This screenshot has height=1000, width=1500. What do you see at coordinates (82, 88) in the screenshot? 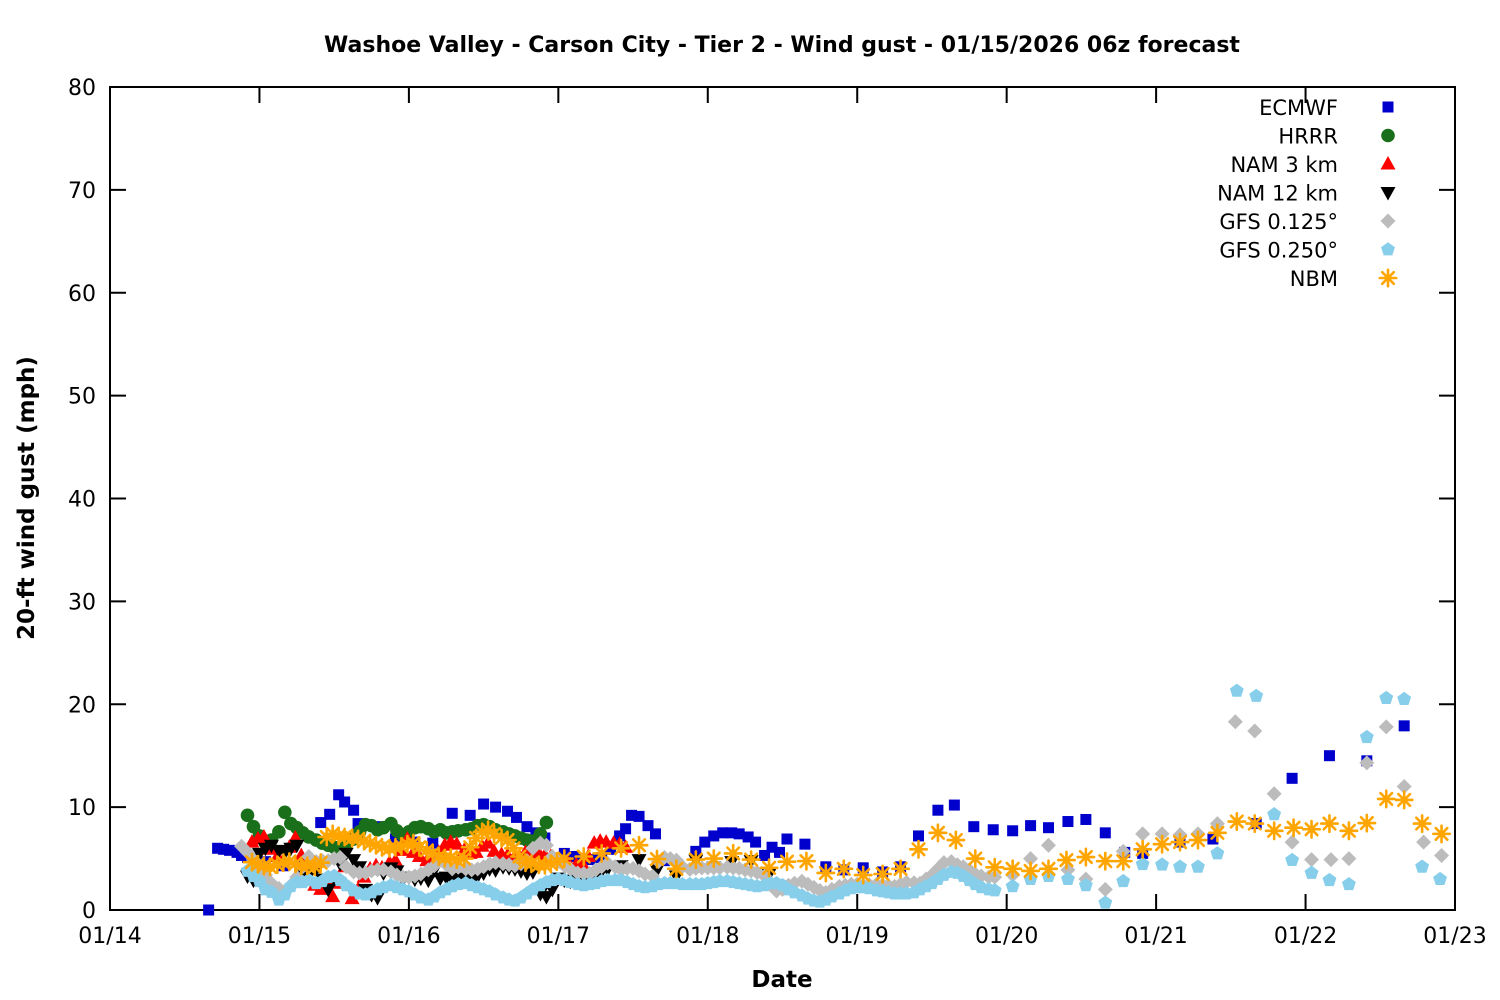
I see `y-tick-label: 80` at bounding box center [82, 88].